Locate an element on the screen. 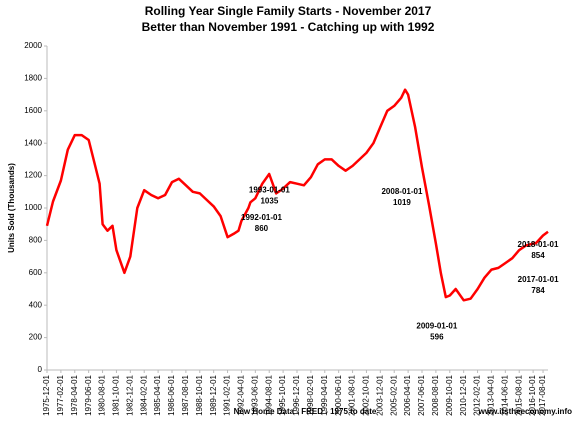 This screenshot has height=424, width=577. x-tick-label: 1993-06-01 is located at coordinates (254, 394).